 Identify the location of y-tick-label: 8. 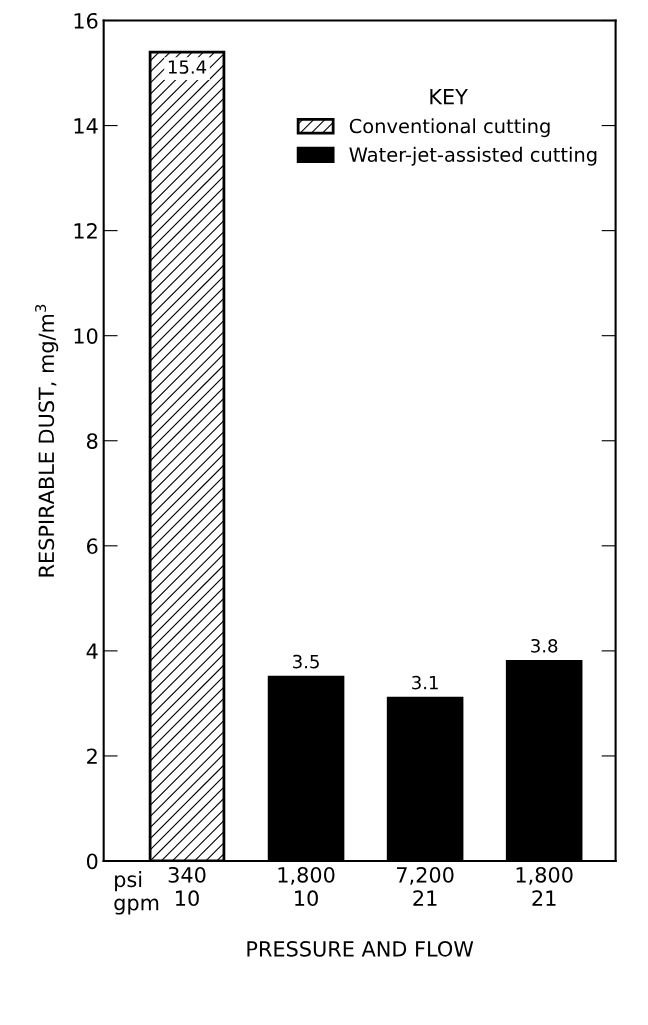
(92, 441).